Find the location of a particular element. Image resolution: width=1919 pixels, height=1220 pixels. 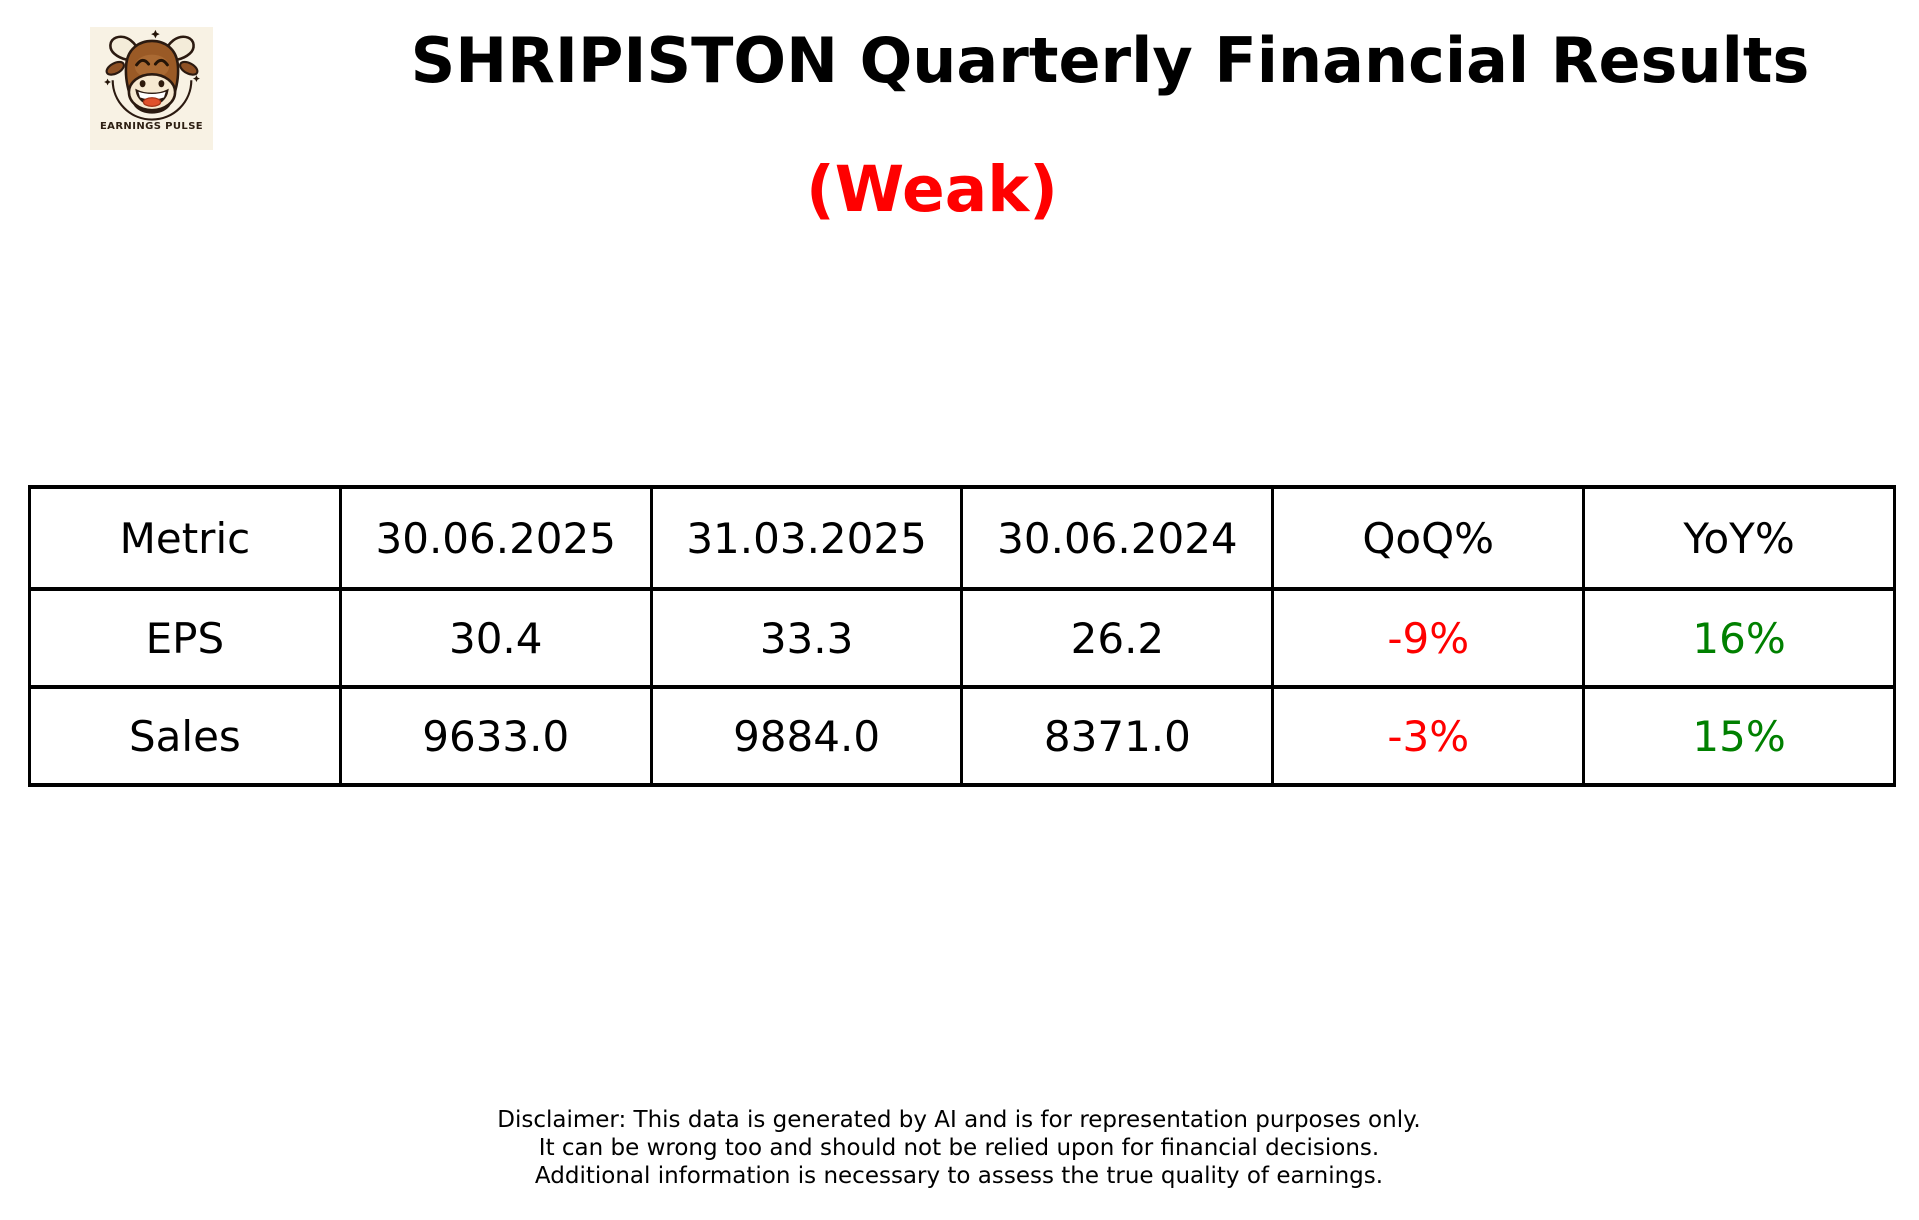

logo-caption: EARNINGS PULSE is located at coordinates (151, 126).